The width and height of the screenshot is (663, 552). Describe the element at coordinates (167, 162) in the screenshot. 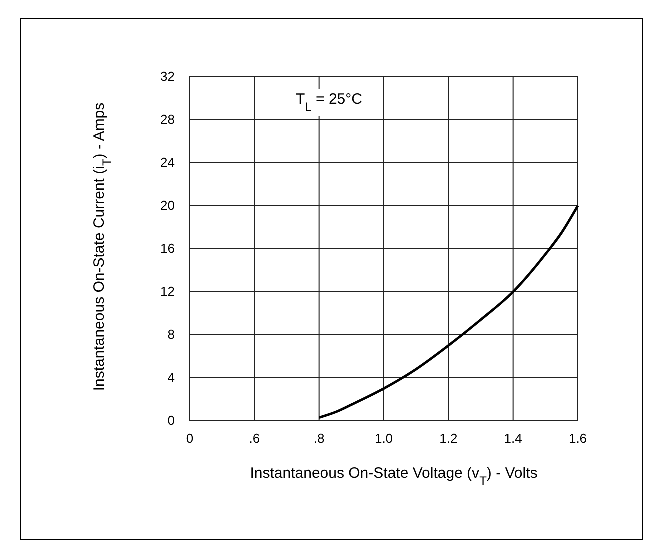

I see `y-tick-label: 24` at that location.